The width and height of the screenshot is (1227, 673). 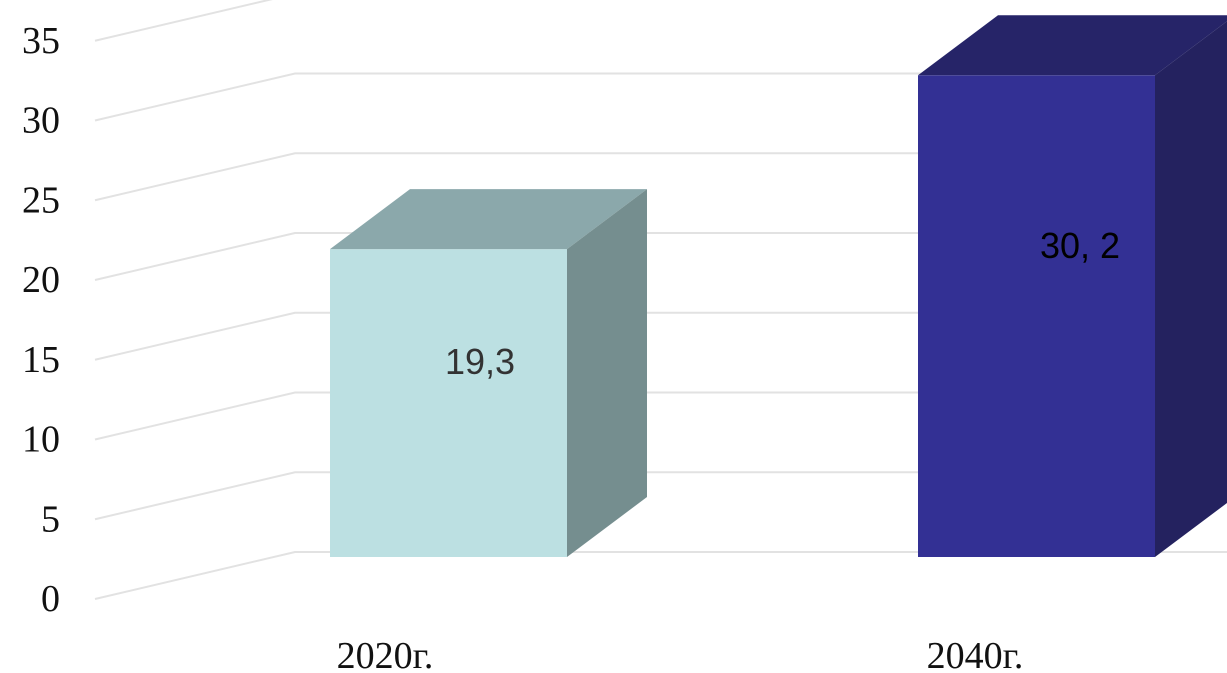 What do you see at coordinates (975, 654) in the screenshot?
I see `x-category-label: 2040г.` at bounding box center [975, 654].